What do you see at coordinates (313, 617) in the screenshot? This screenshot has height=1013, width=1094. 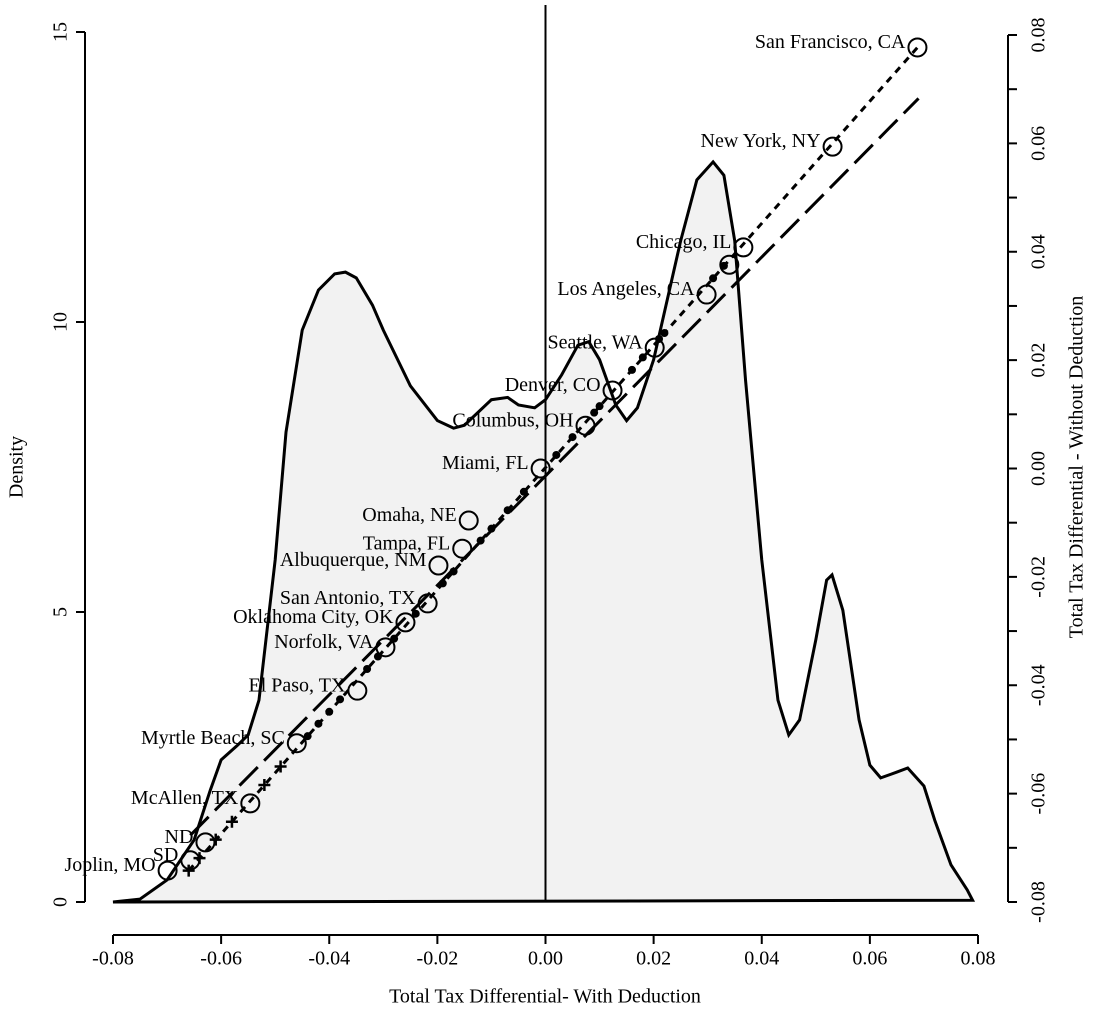 I see `point-label: Oklahoma City, OK` at bounding box center [313, 617].